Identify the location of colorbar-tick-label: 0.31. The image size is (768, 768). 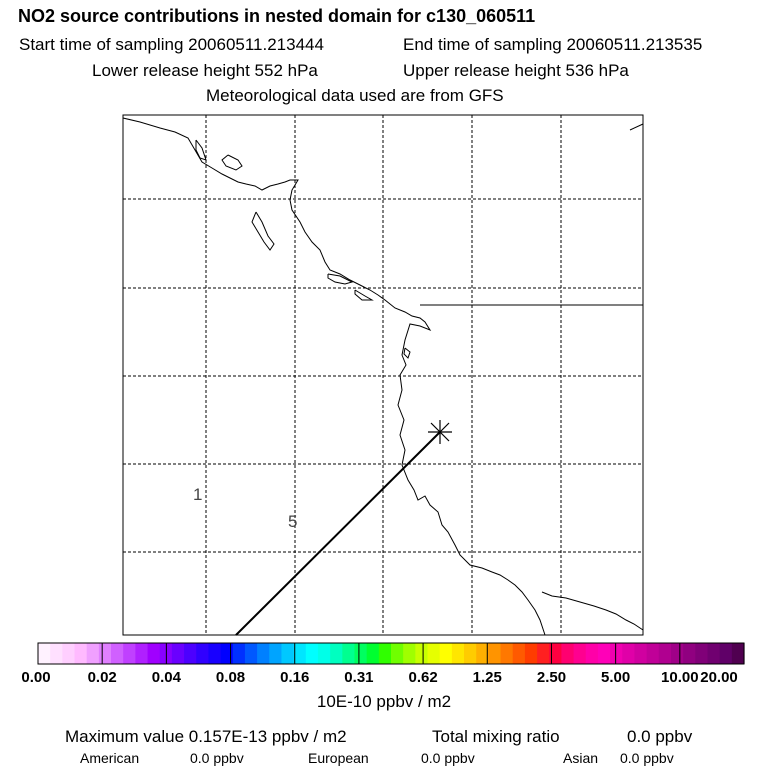
(359, 677).